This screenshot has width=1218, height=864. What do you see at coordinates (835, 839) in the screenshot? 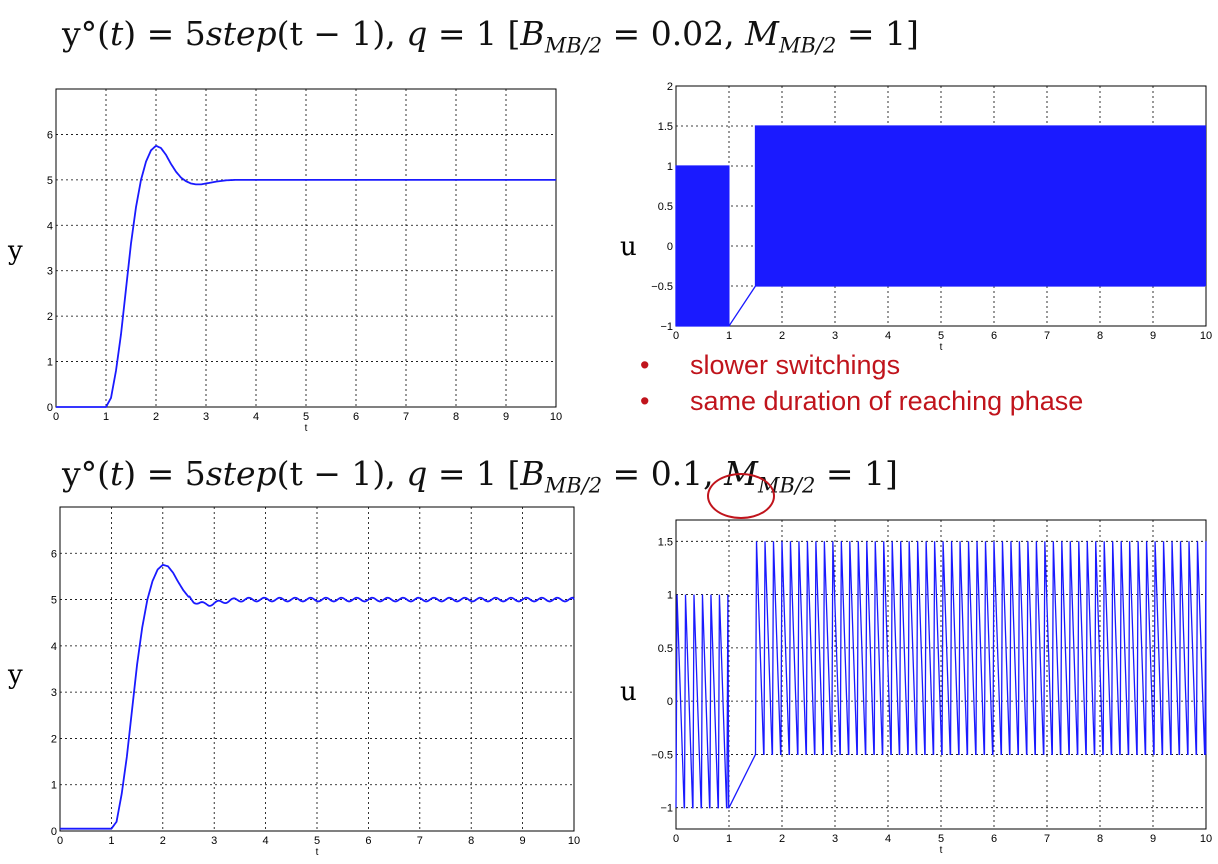
I see `u-bottom-x-tick-label: 3` at bounding box center [835, 839].